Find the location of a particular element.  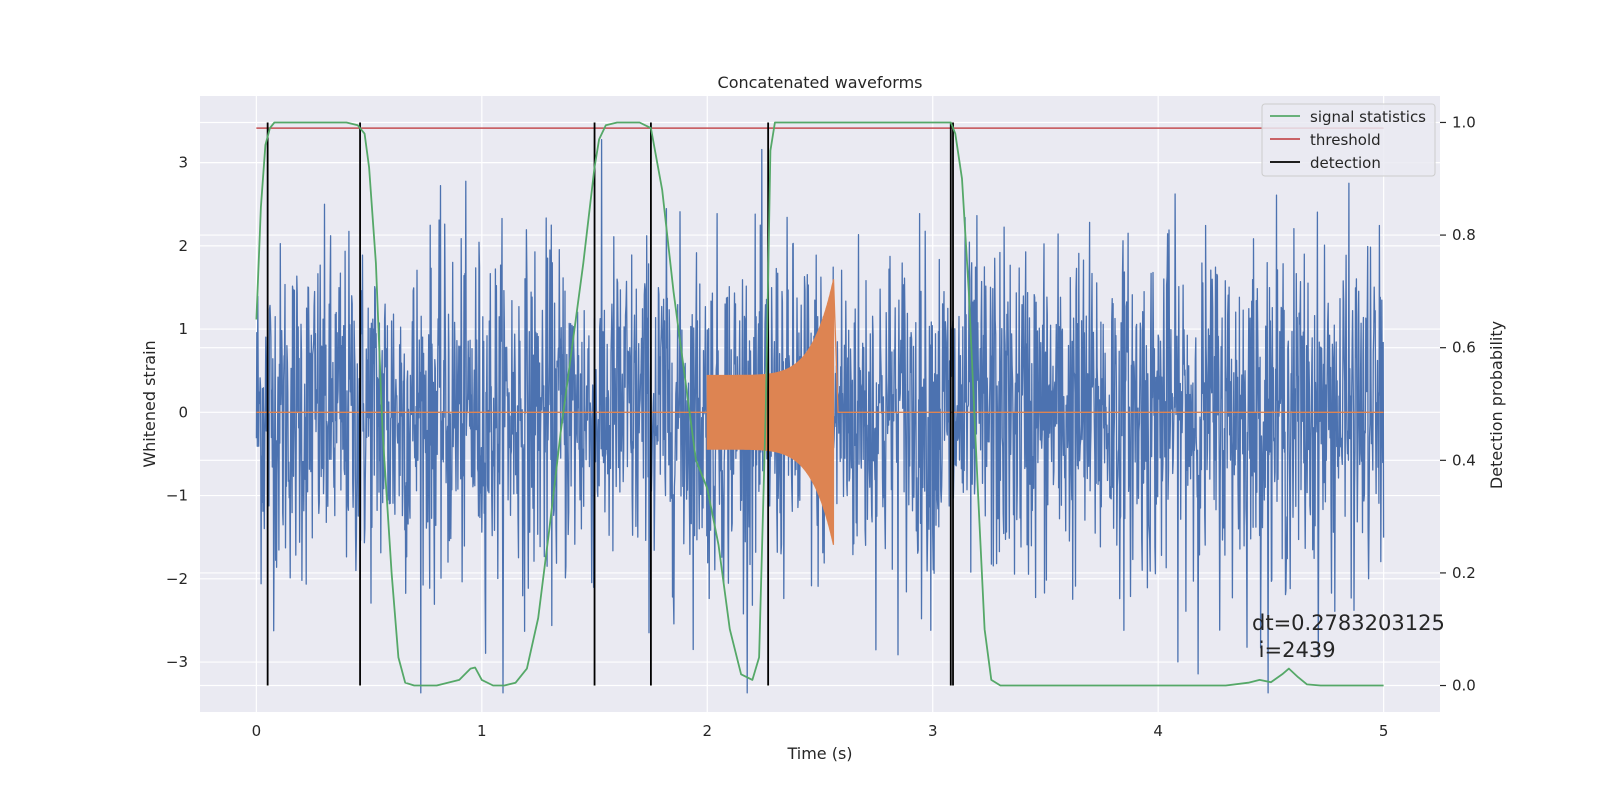

chart-title: Concatenated waveforms is located at coordinates (820, 82).